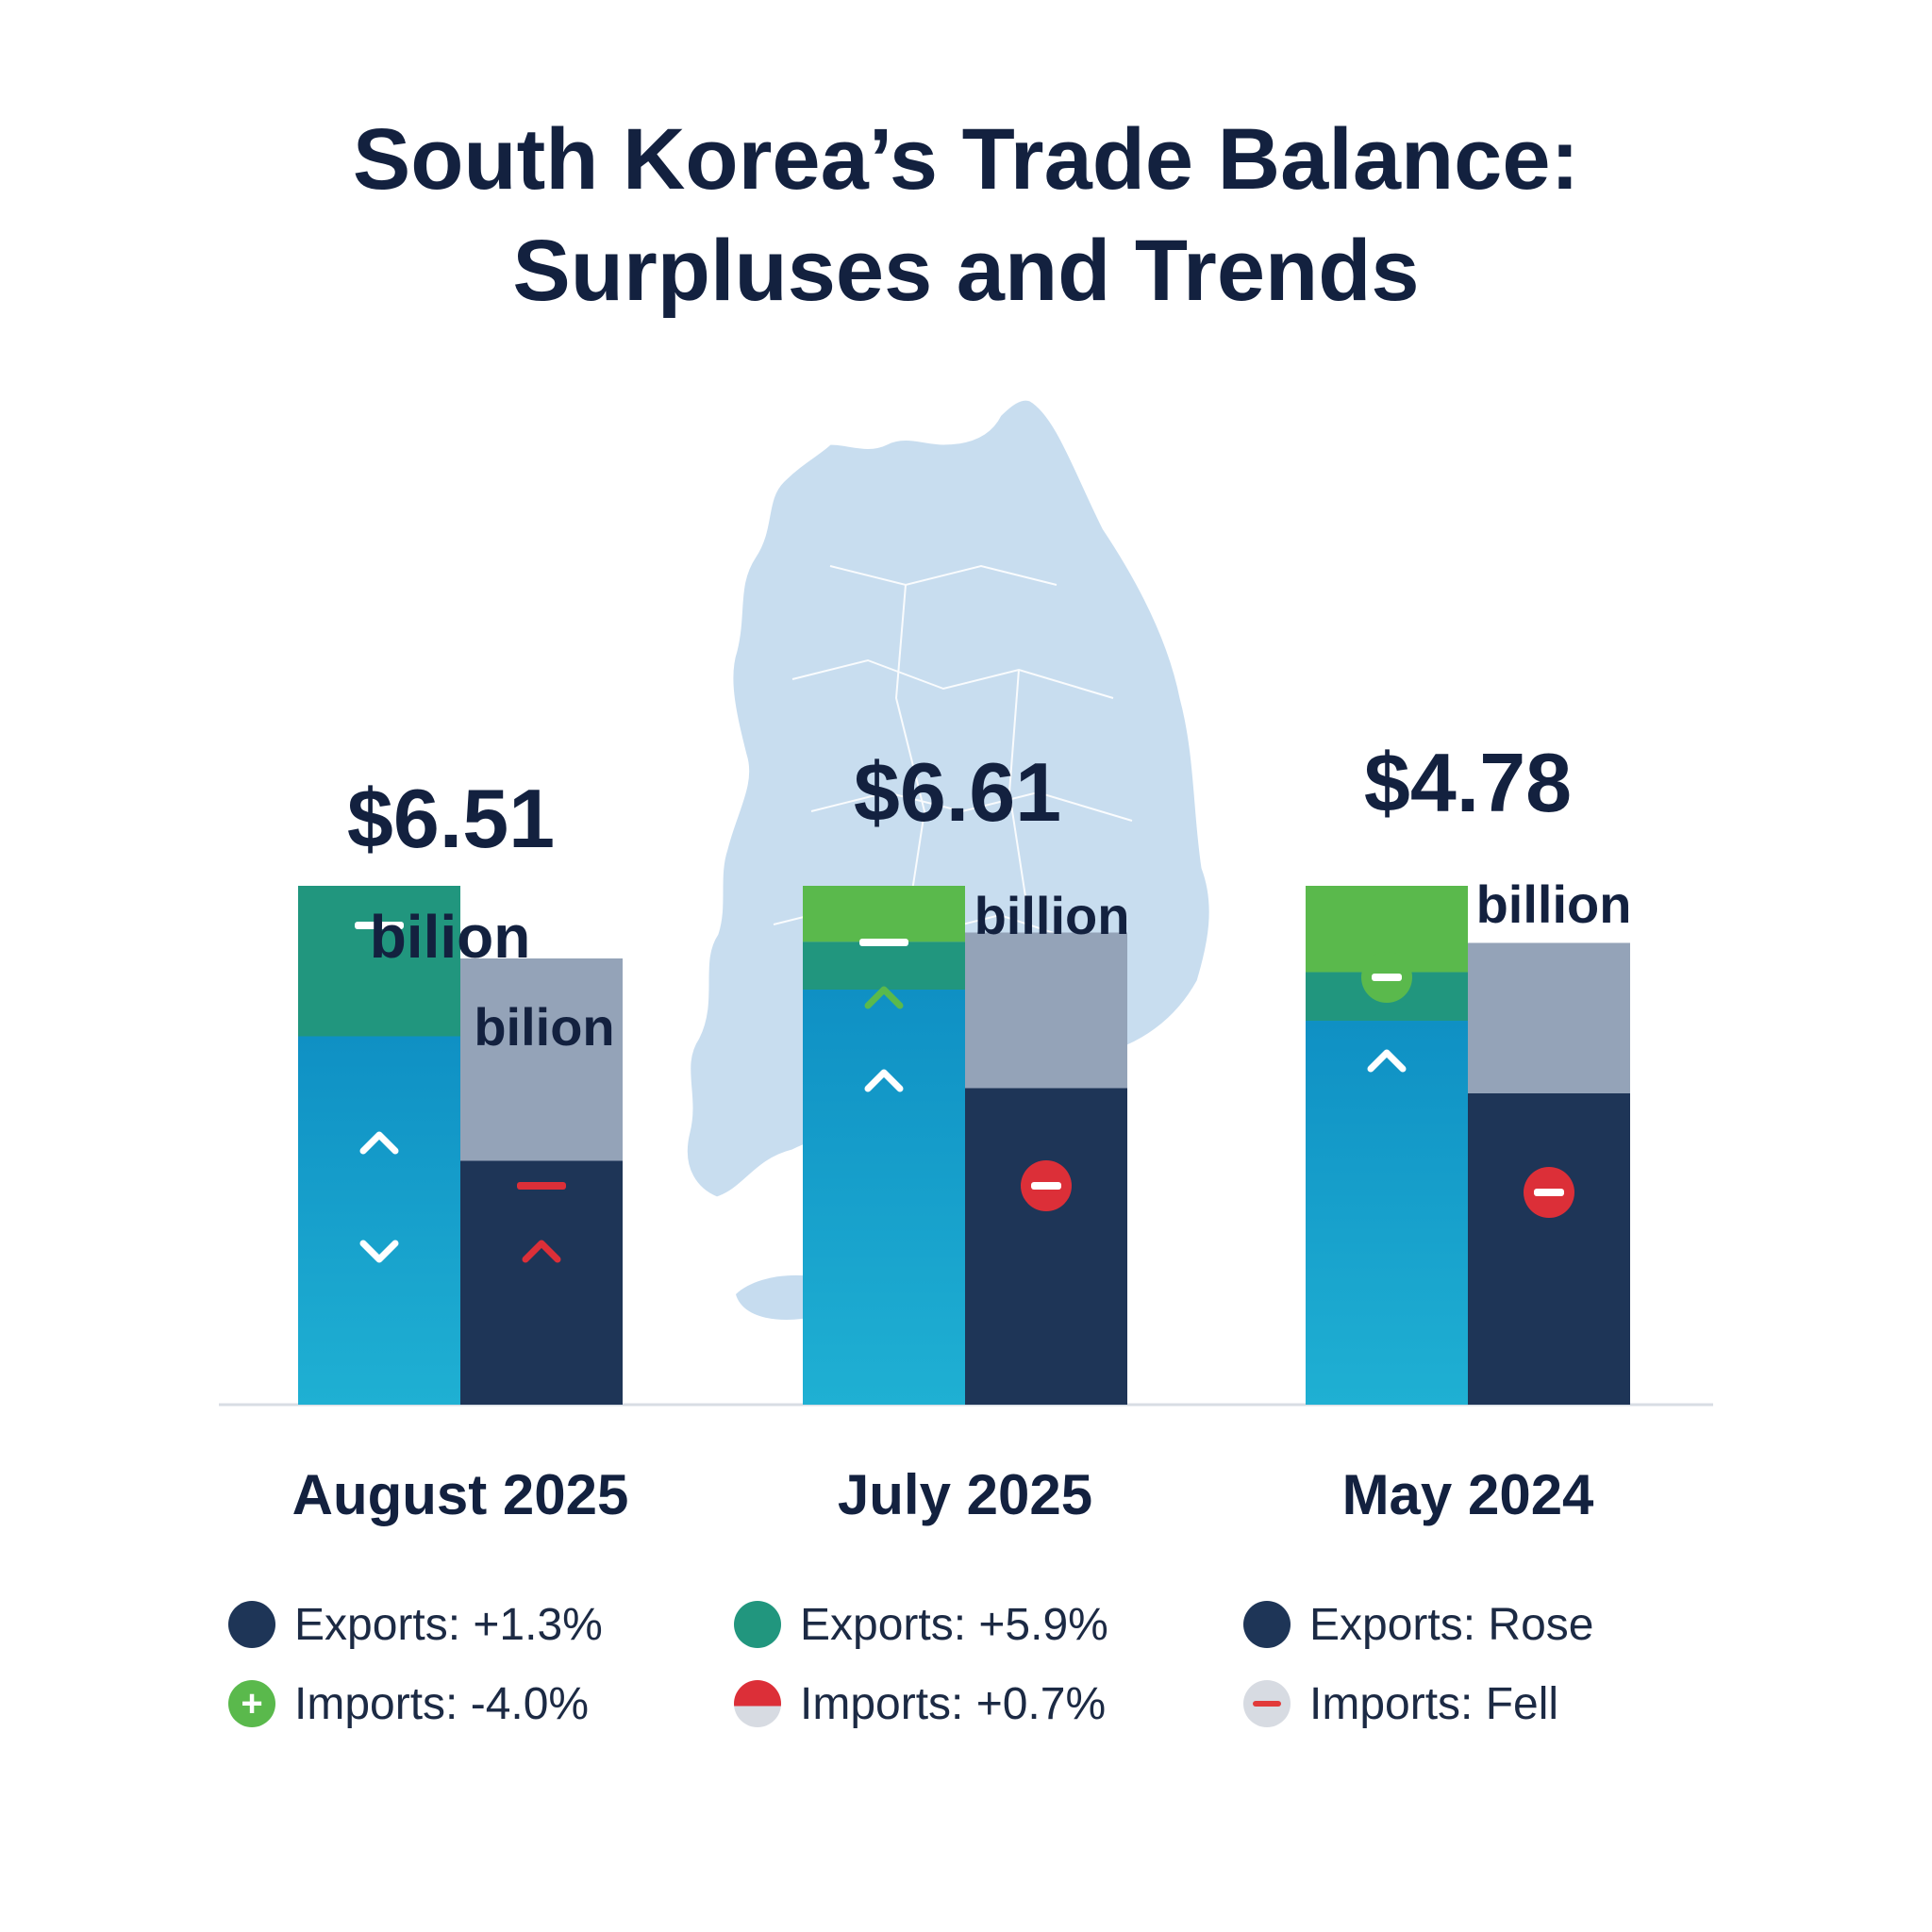  What do you see at coordinates (966, 160) in the screenshot?
I see `title-line-1: South Korea’s Trade Balance:` at bounding box center [966, 160].